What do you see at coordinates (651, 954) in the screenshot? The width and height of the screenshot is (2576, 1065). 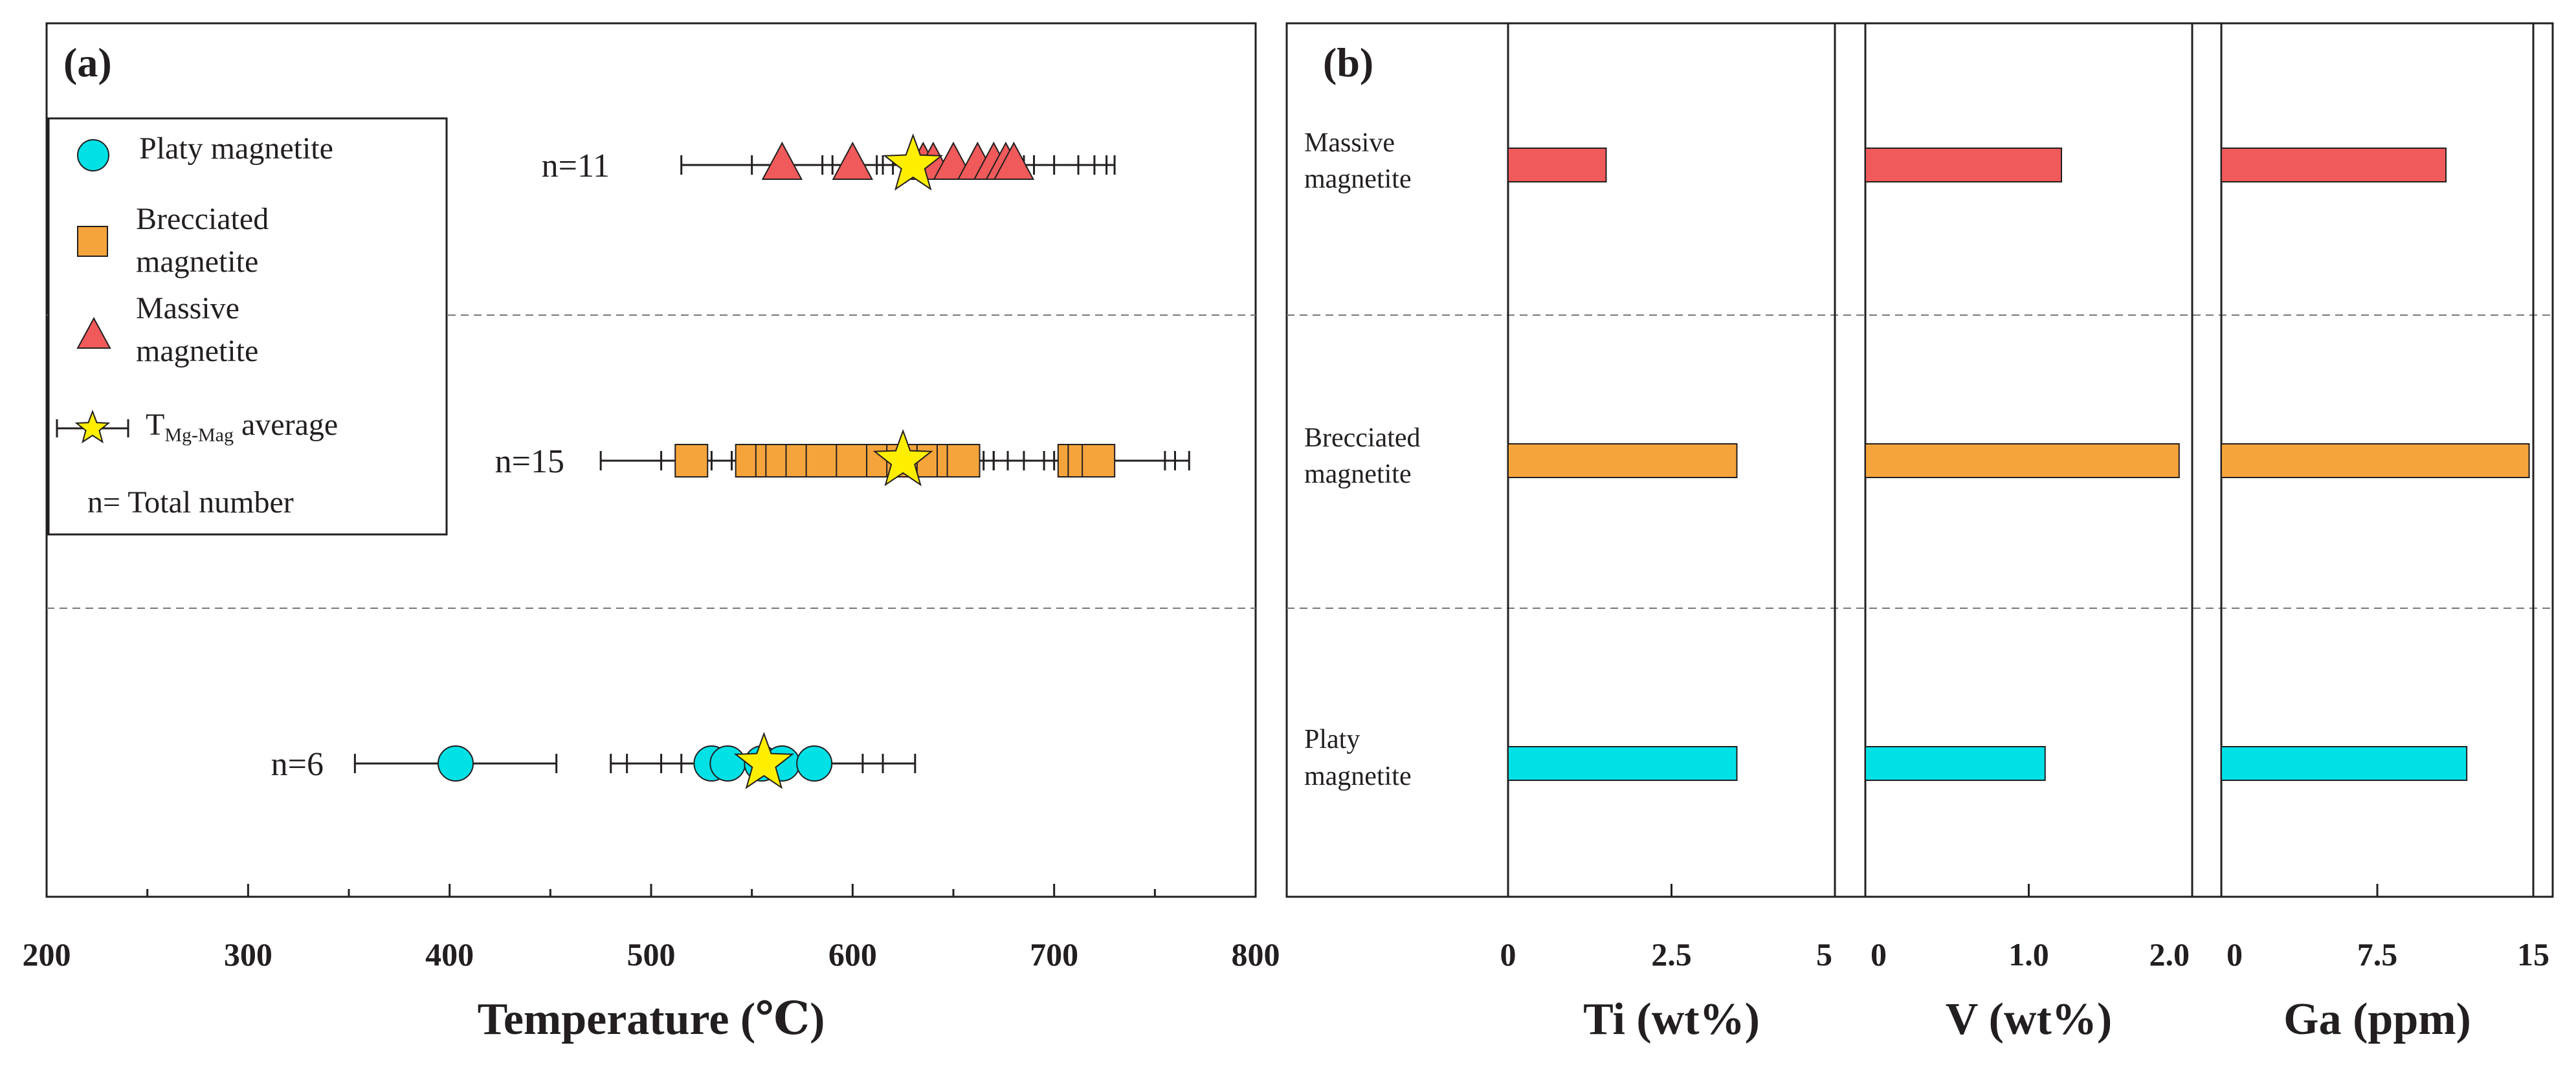 I see `x-tick-label: 500` at bounding box center [651, 954].